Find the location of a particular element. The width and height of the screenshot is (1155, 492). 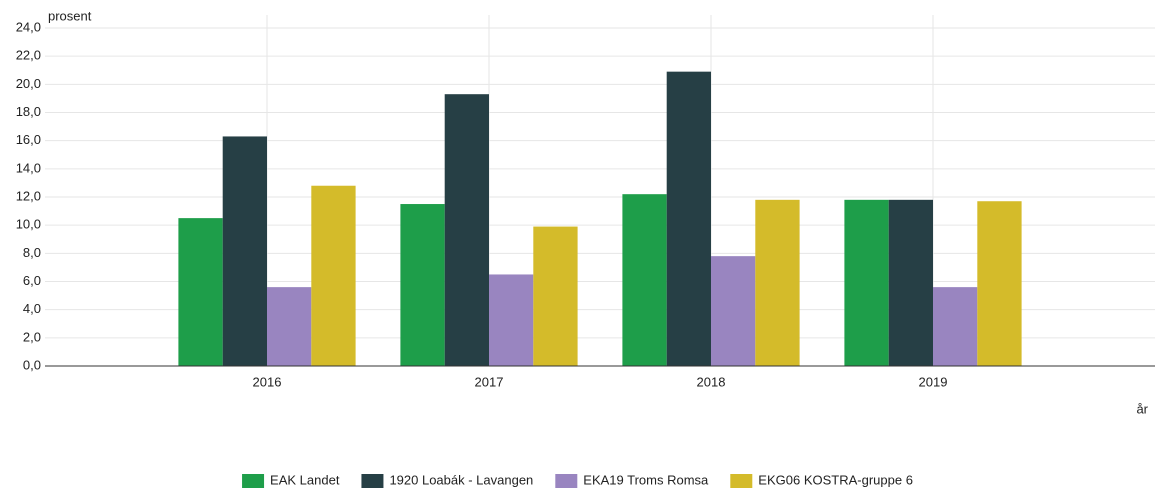

y-tick-label: 18,0 is located at coordinates (28, 111).